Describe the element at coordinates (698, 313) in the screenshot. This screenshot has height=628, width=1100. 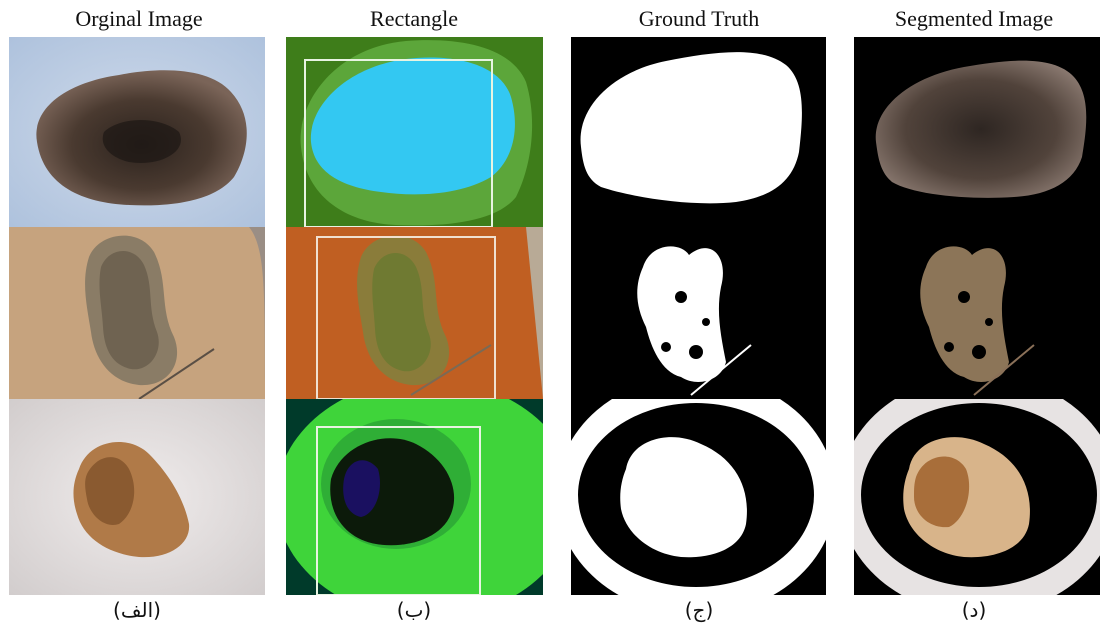
I see `ground-truth-mask-row2` at that location.